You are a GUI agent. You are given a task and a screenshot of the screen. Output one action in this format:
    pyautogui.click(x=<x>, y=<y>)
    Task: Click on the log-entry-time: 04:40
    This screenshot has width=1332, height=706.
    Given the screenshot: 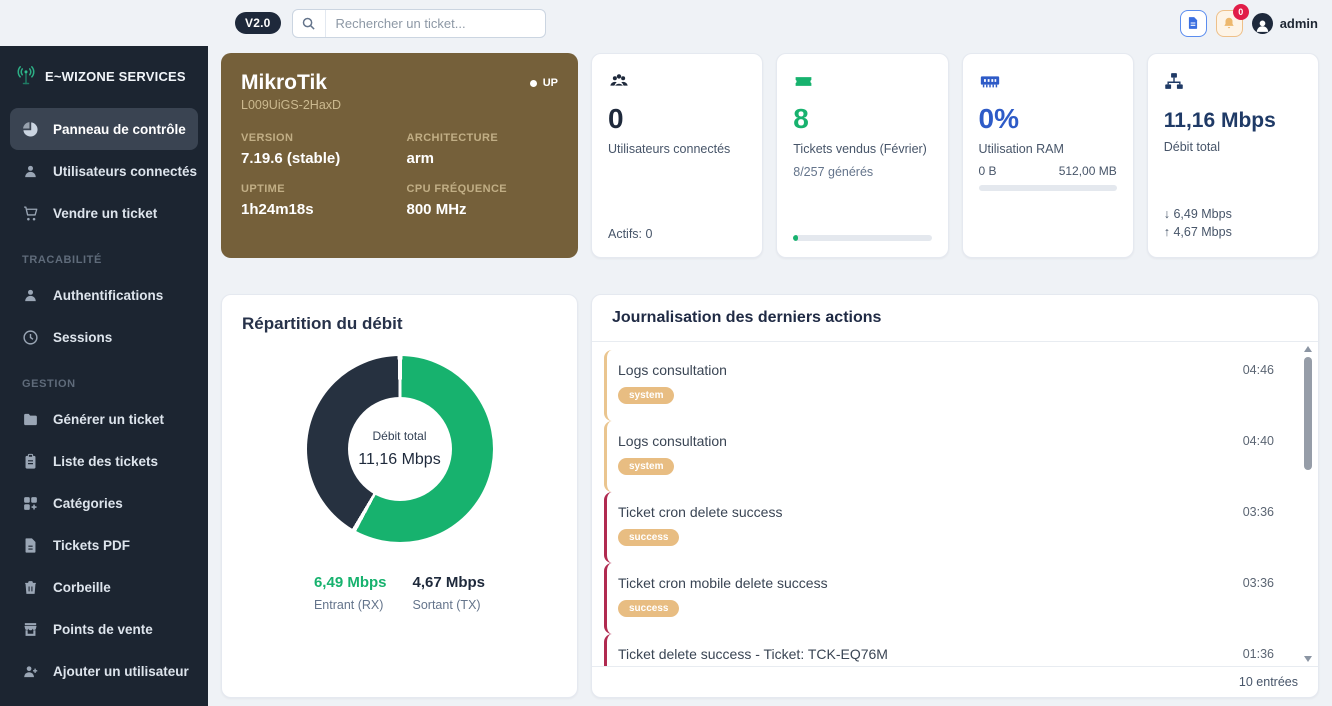 What is the action you would take?
    pyautogui.click(x=1258, y=441)
    